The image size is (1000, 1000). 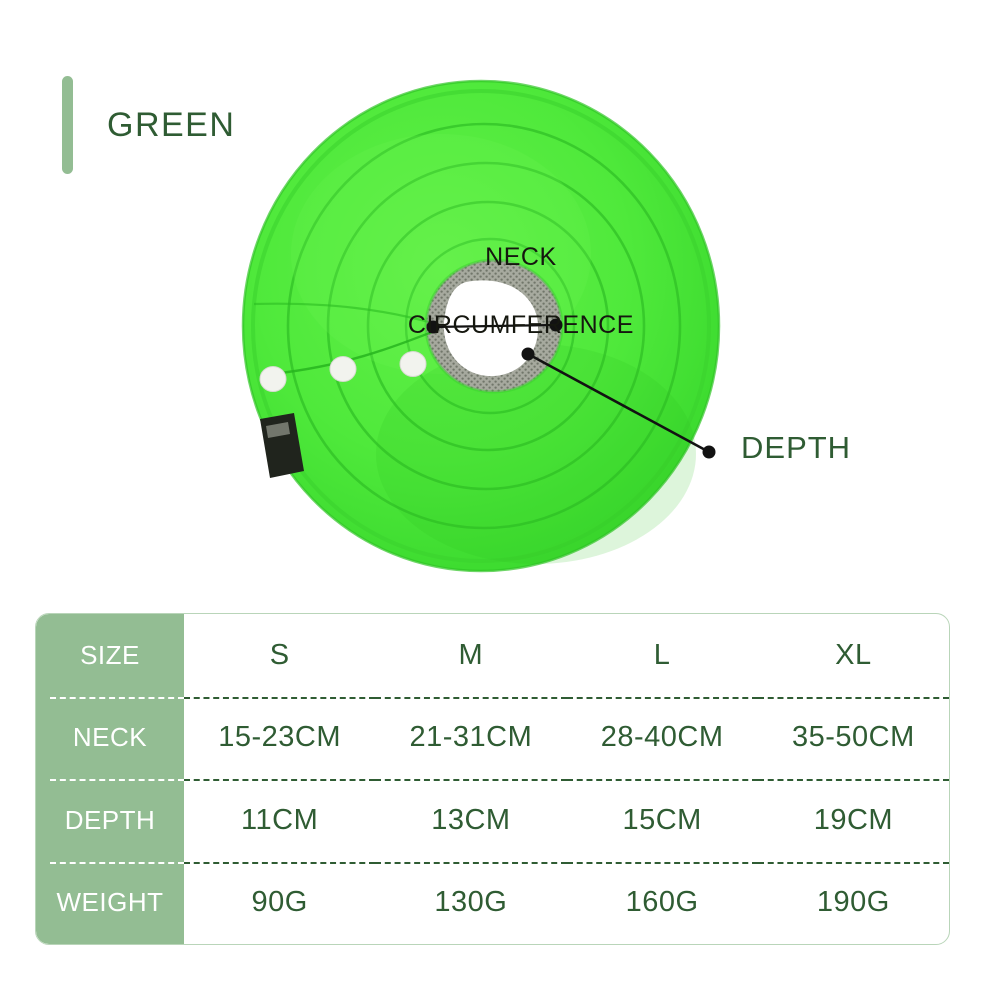 I want to click on neck-annotation-line-2: CIRCUMFERENCE, so click(x=520, y=325).